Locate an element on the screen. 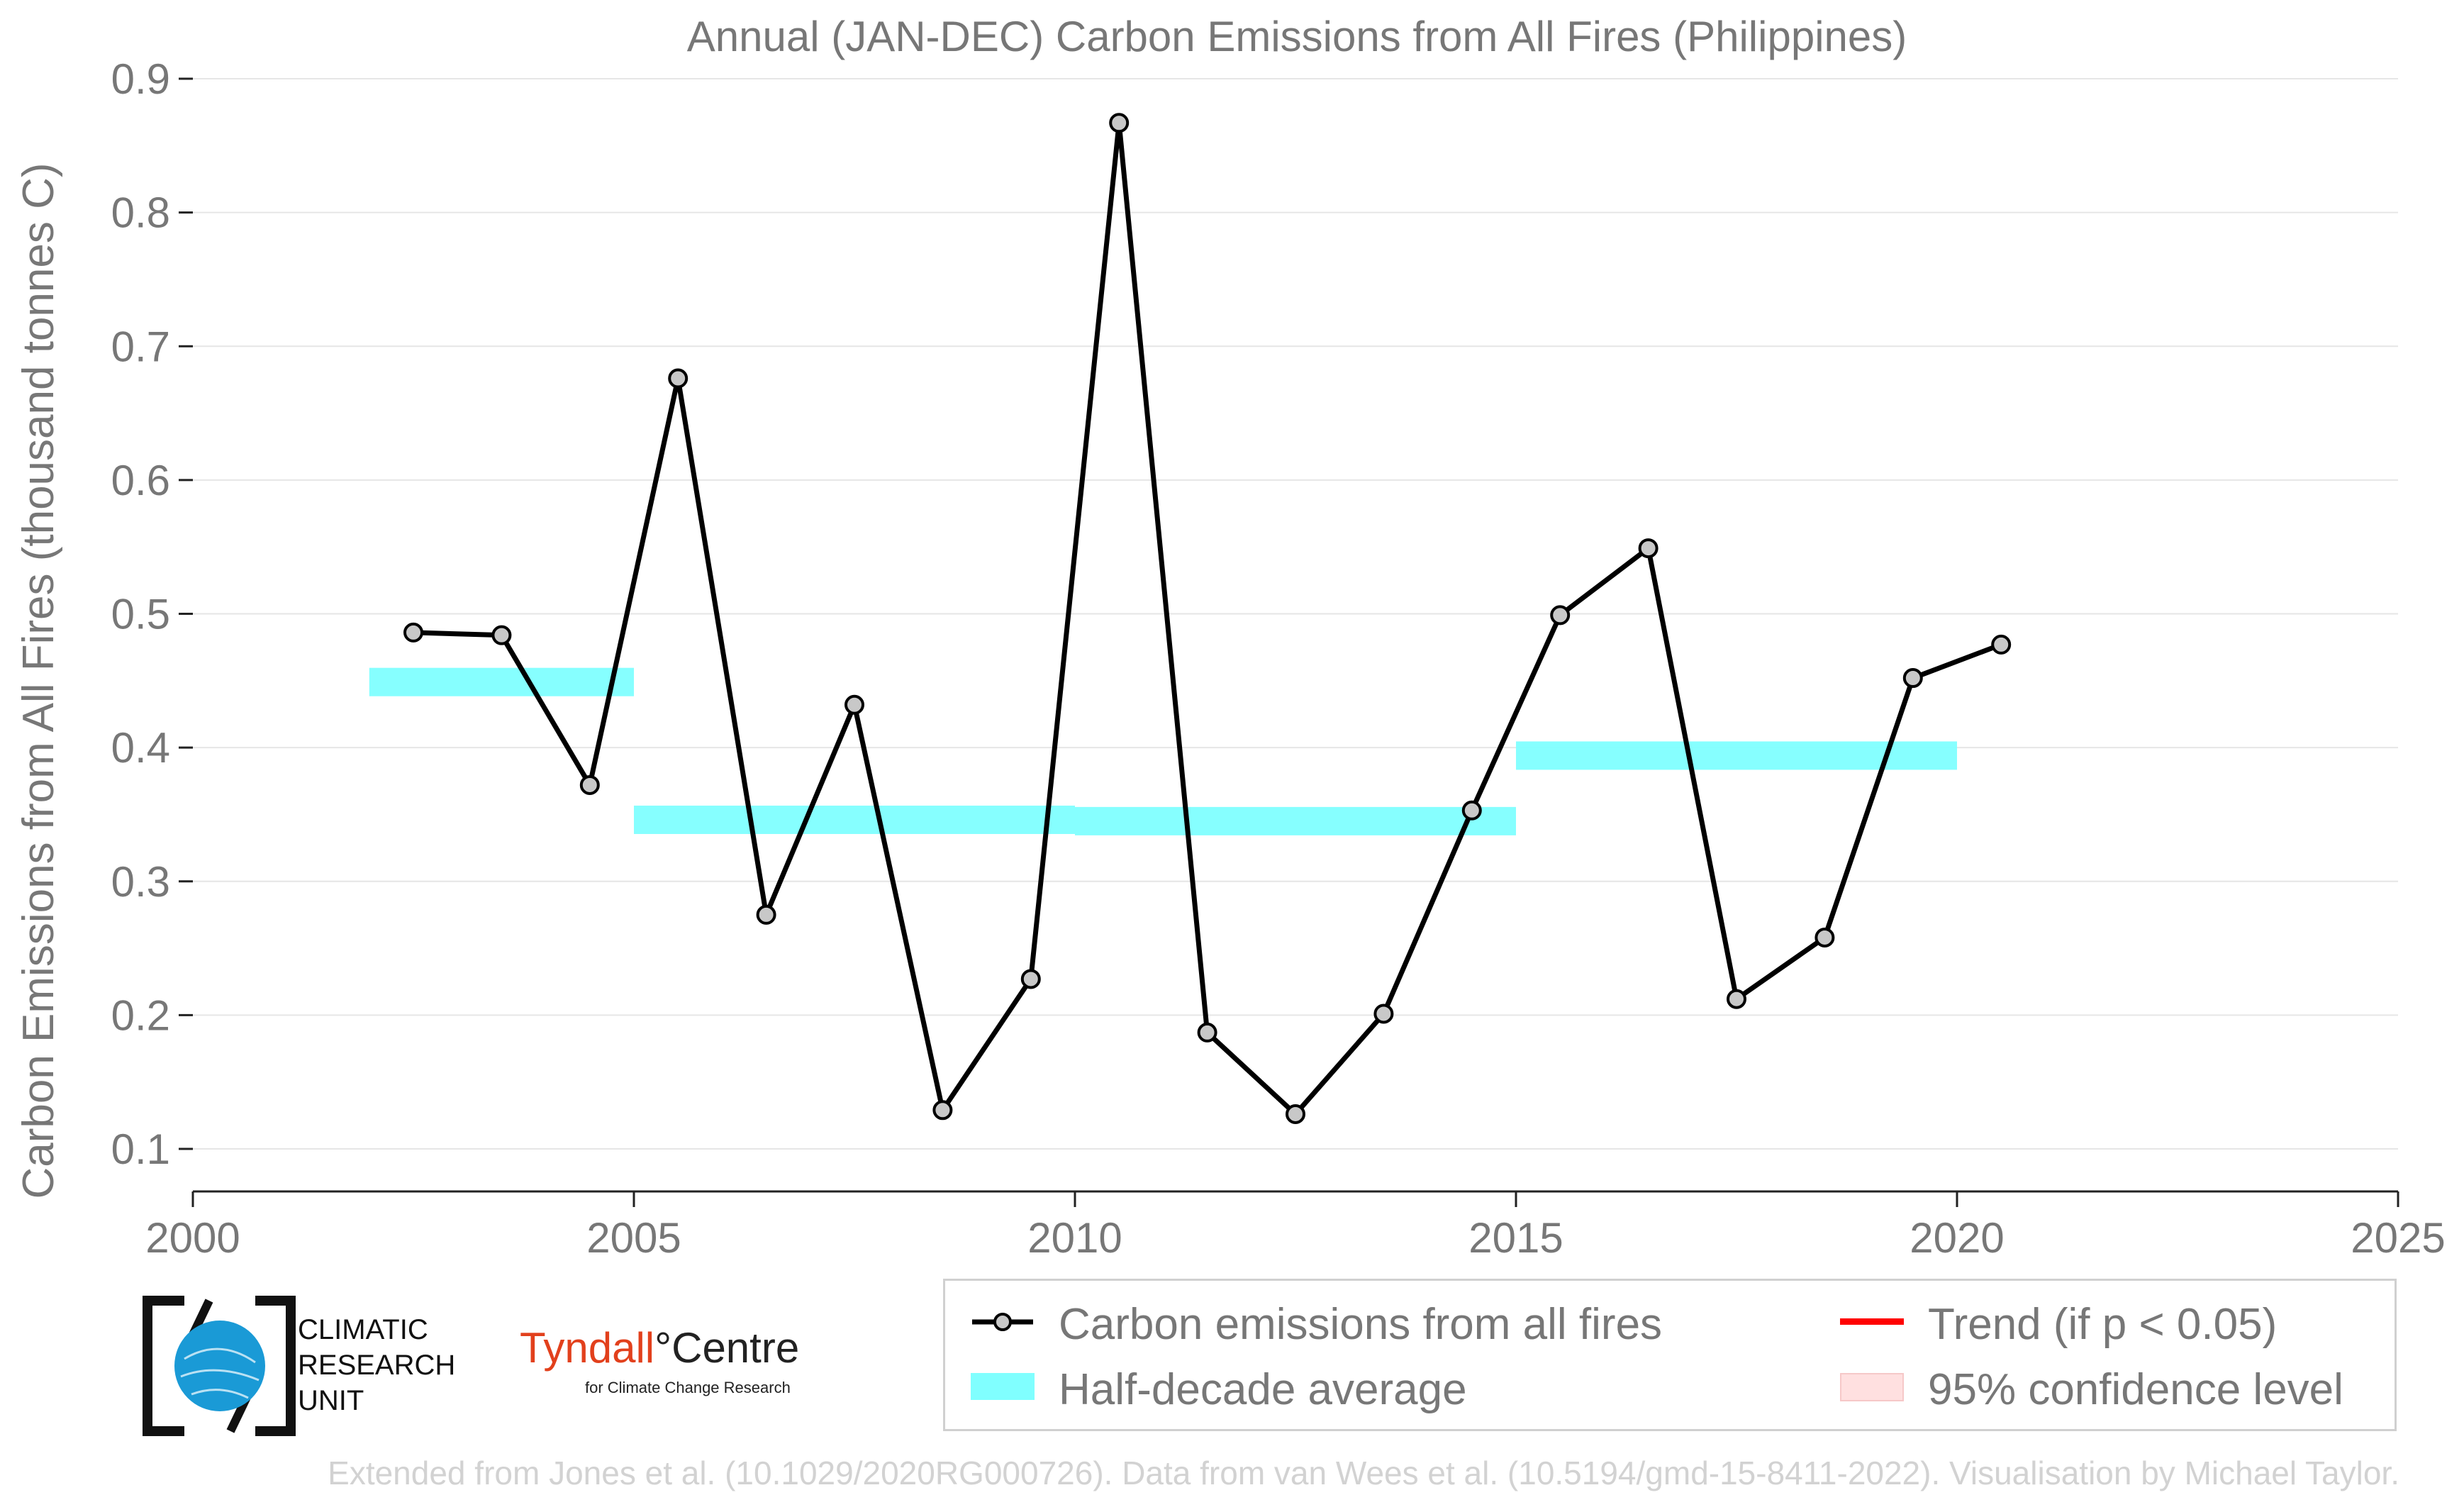  y-tick-label-2: 0.3 is located at coordinates (140, 882).